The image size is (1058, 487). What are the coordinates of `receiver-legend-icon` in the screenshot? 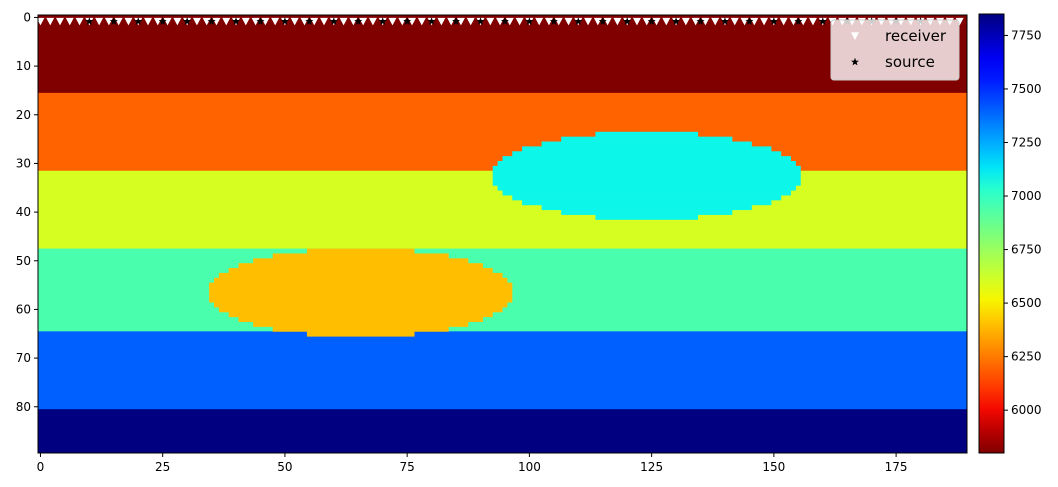 It's located at (855, 36).